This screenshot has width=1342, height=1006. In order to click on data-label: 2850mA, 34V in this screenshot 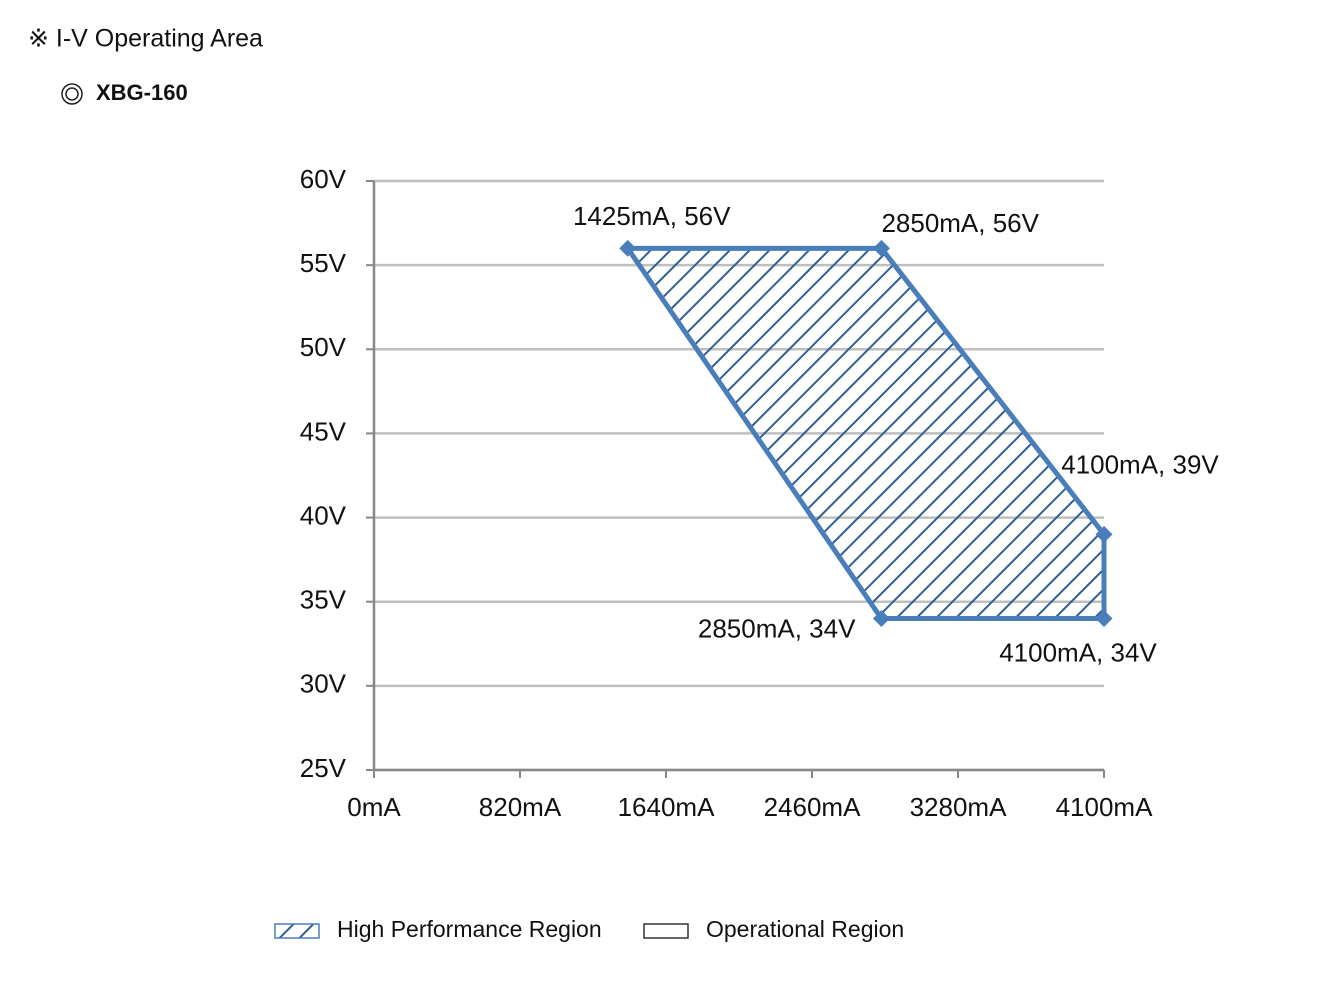, I will do `click(777, 628)`.